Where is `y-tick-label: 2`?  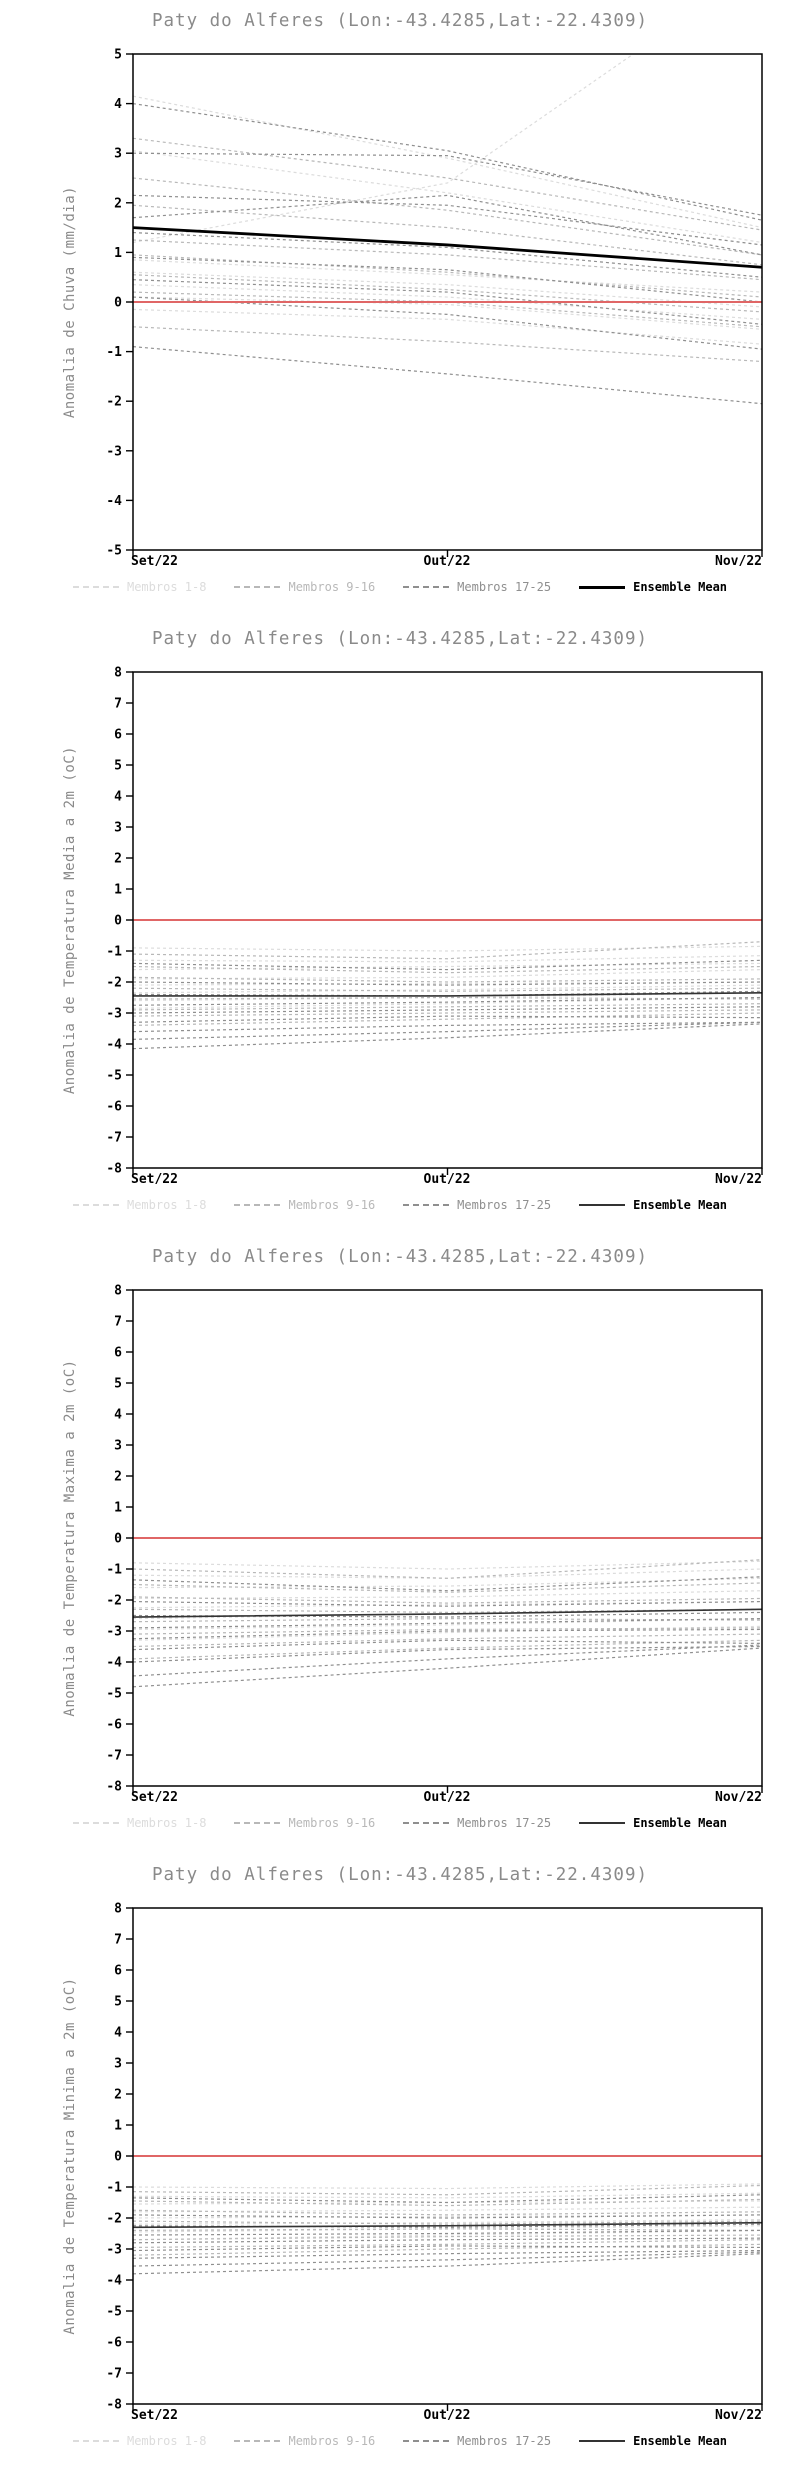
y-tick-label: 2 is located at coordinates (118, 1477).